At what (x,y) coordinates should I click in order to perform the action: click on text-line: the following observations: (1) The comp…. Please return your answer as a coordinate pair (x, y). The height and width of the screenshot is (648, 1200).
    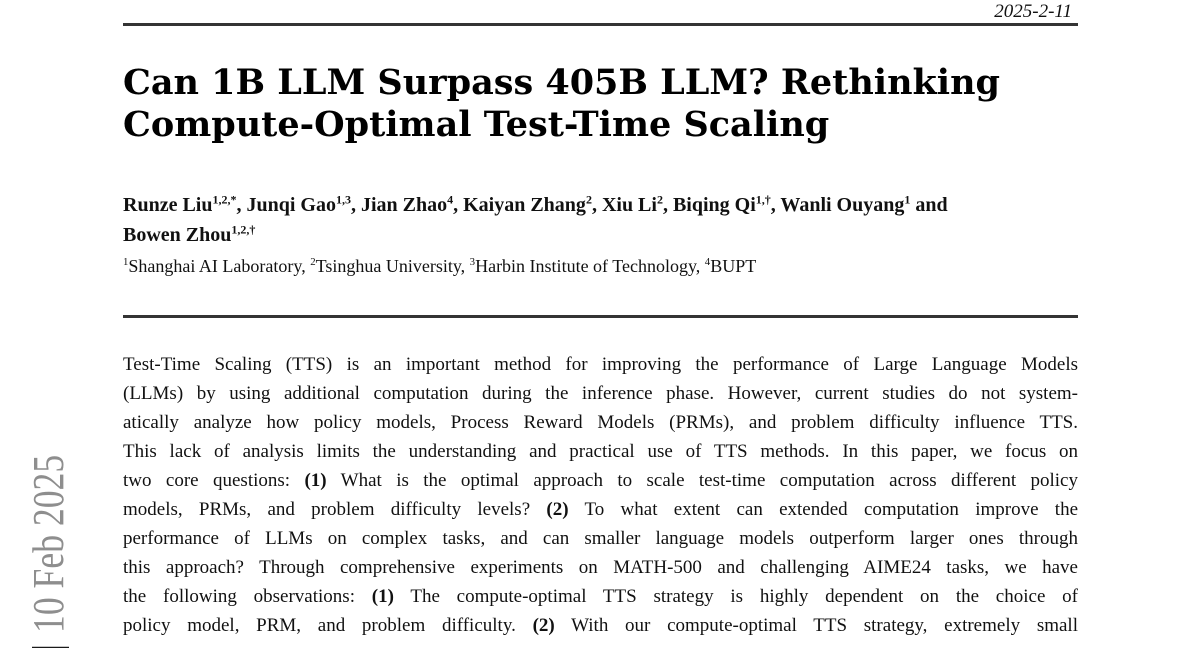
    Looking at the image, I should click on (600, 596).